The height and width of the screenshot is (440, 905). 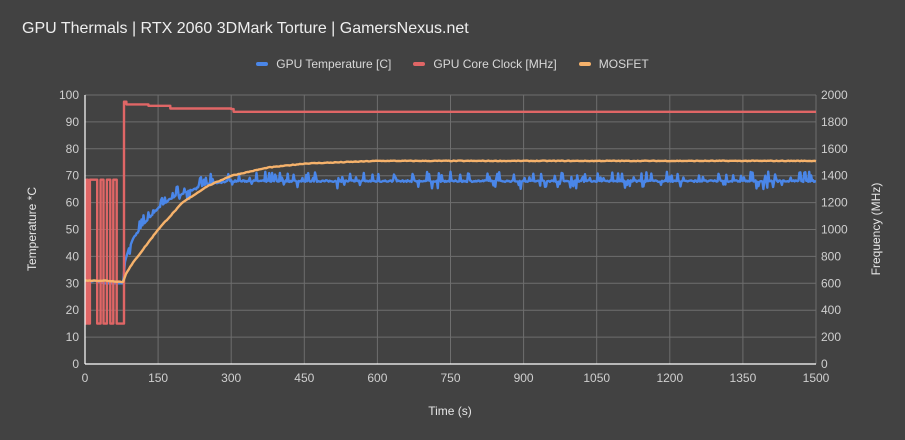 What do you see at coordinates (524, 378) in the screenshot?
I see `x-tick-label: 900` at bounding box center [524, 378].